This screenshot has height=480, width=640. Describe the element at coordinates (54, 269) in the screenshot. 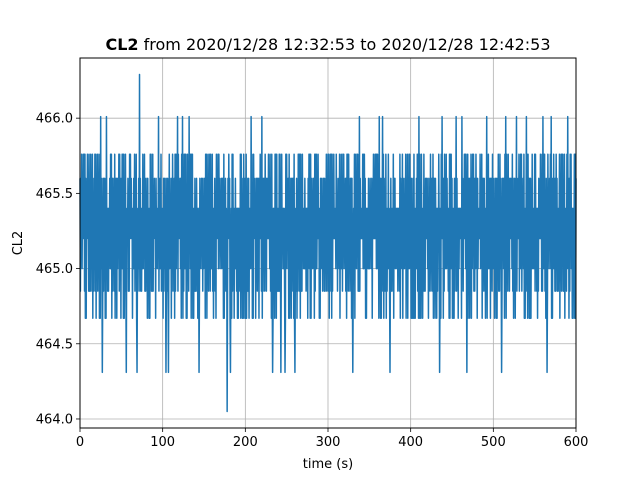

I see `y-tick-label: 465.0` at that location.